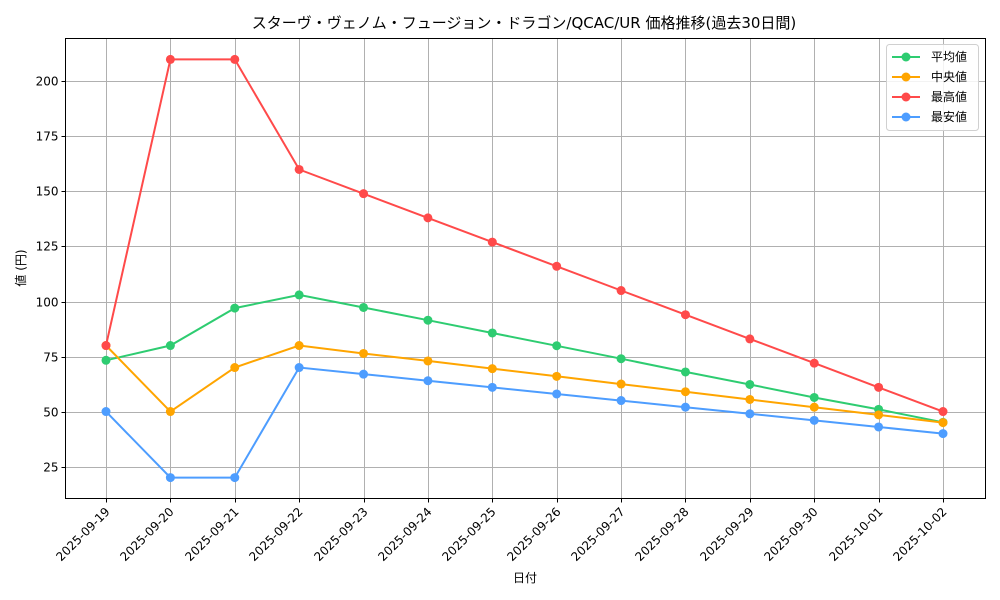 The height and width of the screenshot is (600, 1000). Describe the element at coordinates (50, 468) in the screenshot. I see `y-tick-label: 25` at that location.